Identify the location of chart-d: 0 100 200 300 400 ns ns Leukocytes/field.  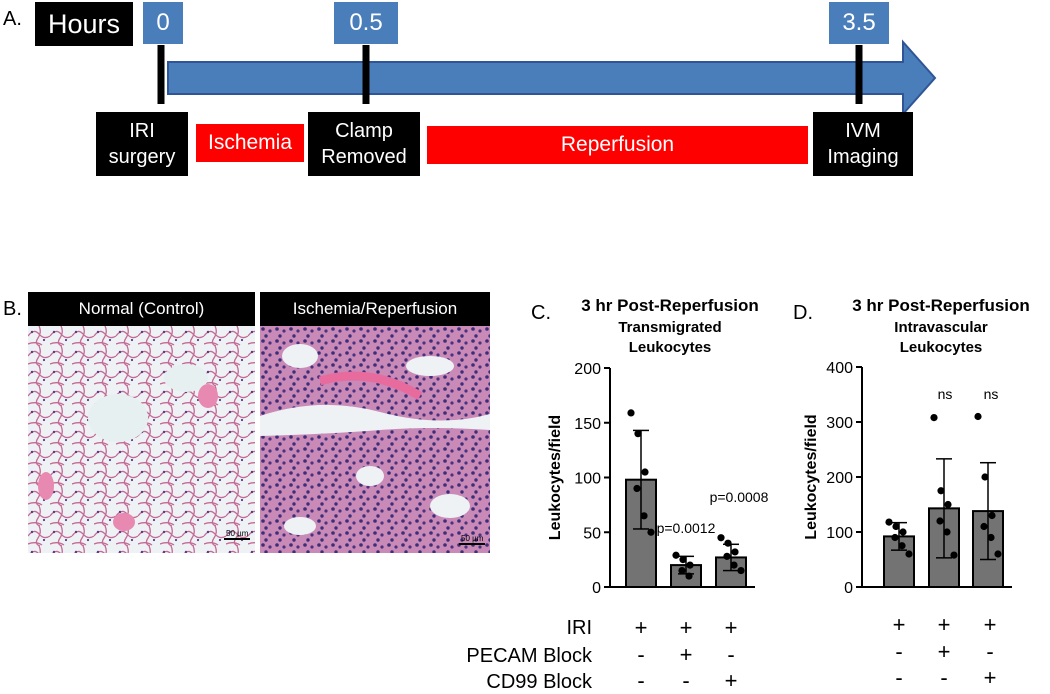
(925, 482).